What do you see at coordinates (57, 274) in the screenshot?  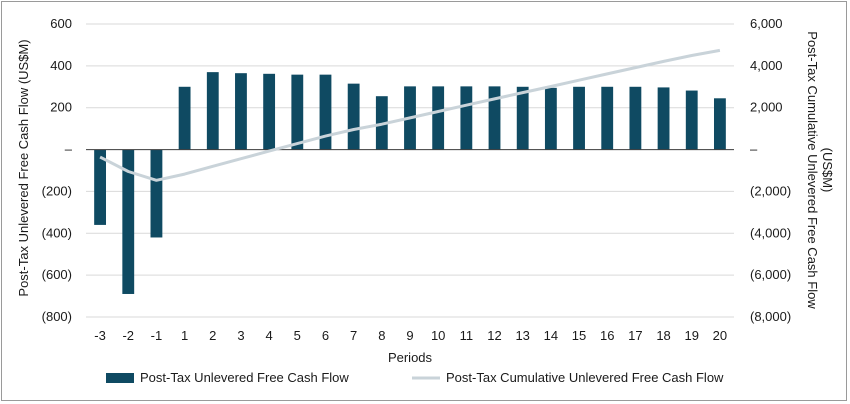 I see `y-tick-label: (600)` at bounding box center [57, 274].